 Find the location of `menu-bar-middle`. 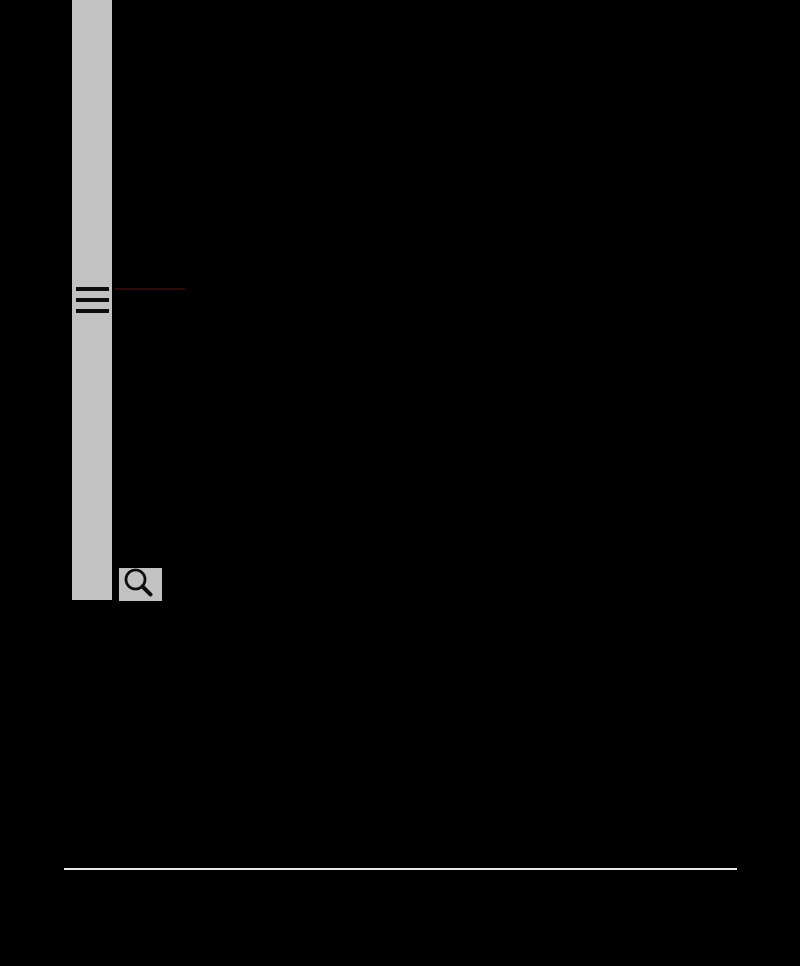

menu-bar-middle is located at coordinates (92, 300).